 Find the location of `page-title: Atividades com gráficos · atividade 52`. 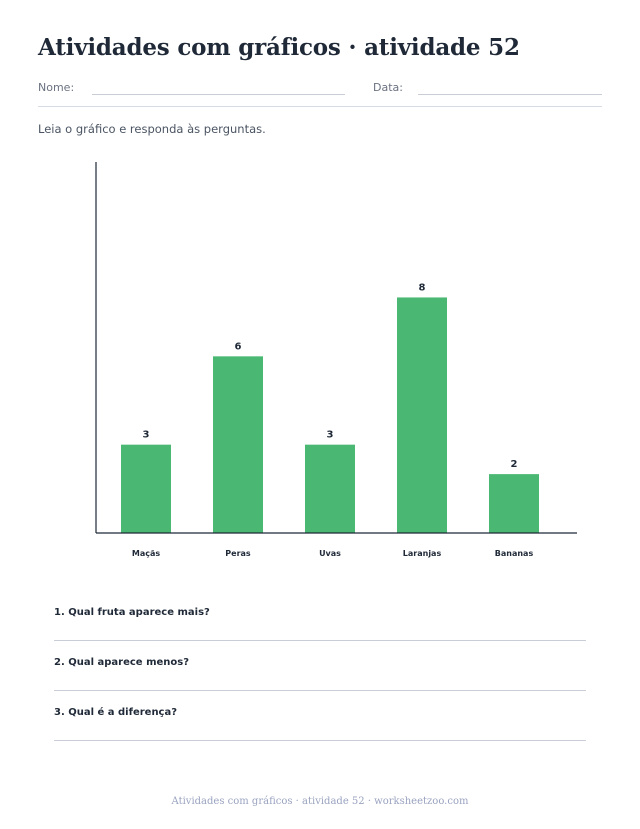

page-title: Atividades com gráficos · atividade 52 is located at coordinates (279, 47).